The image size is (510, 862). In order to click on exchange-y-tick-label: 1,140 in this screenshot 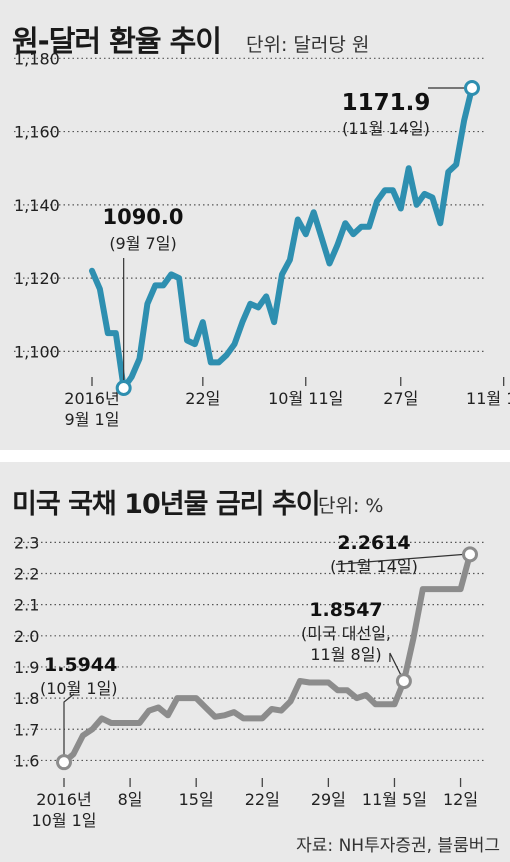, I will do `click(37, 205)`.